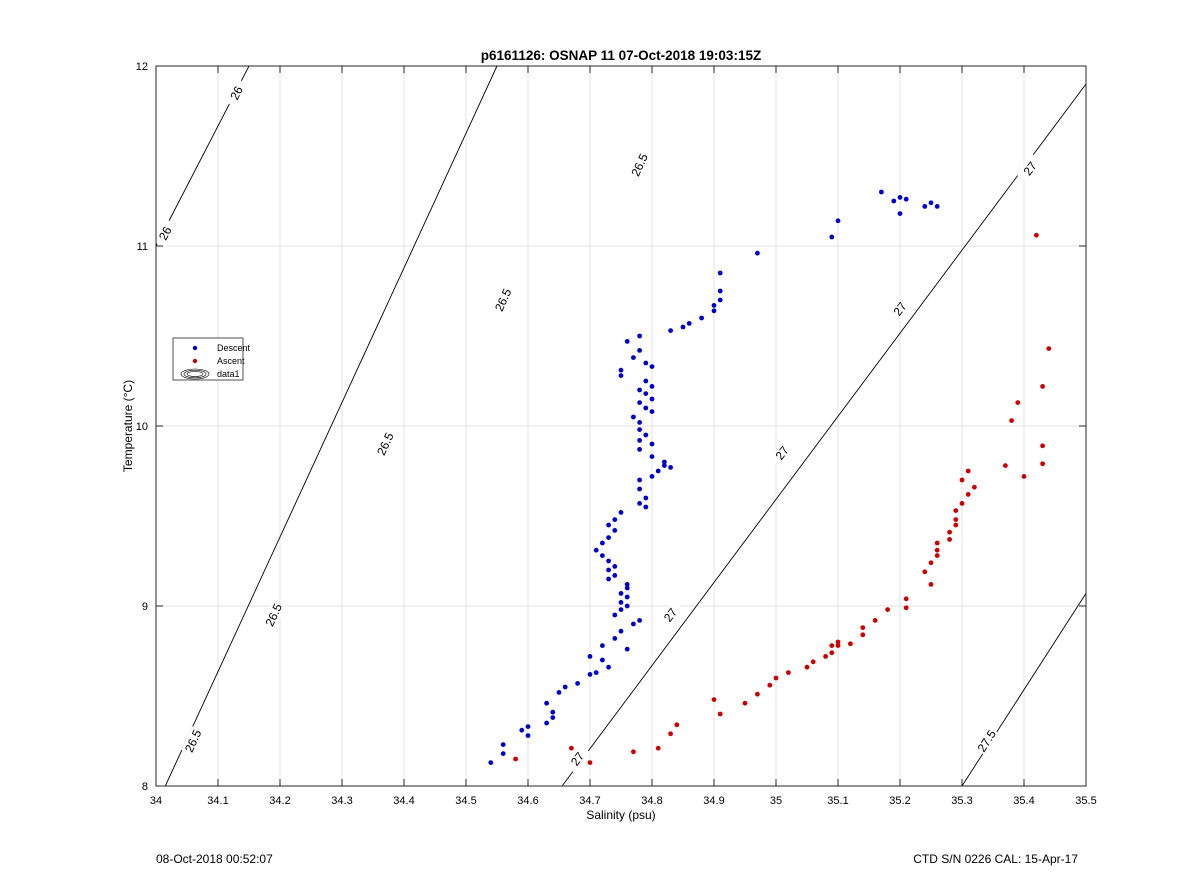 The image size is (1200, 885). Describe the element at coordinates (341, 801) in the screenshot. I see `x-tick-label: 34.3` at that location.